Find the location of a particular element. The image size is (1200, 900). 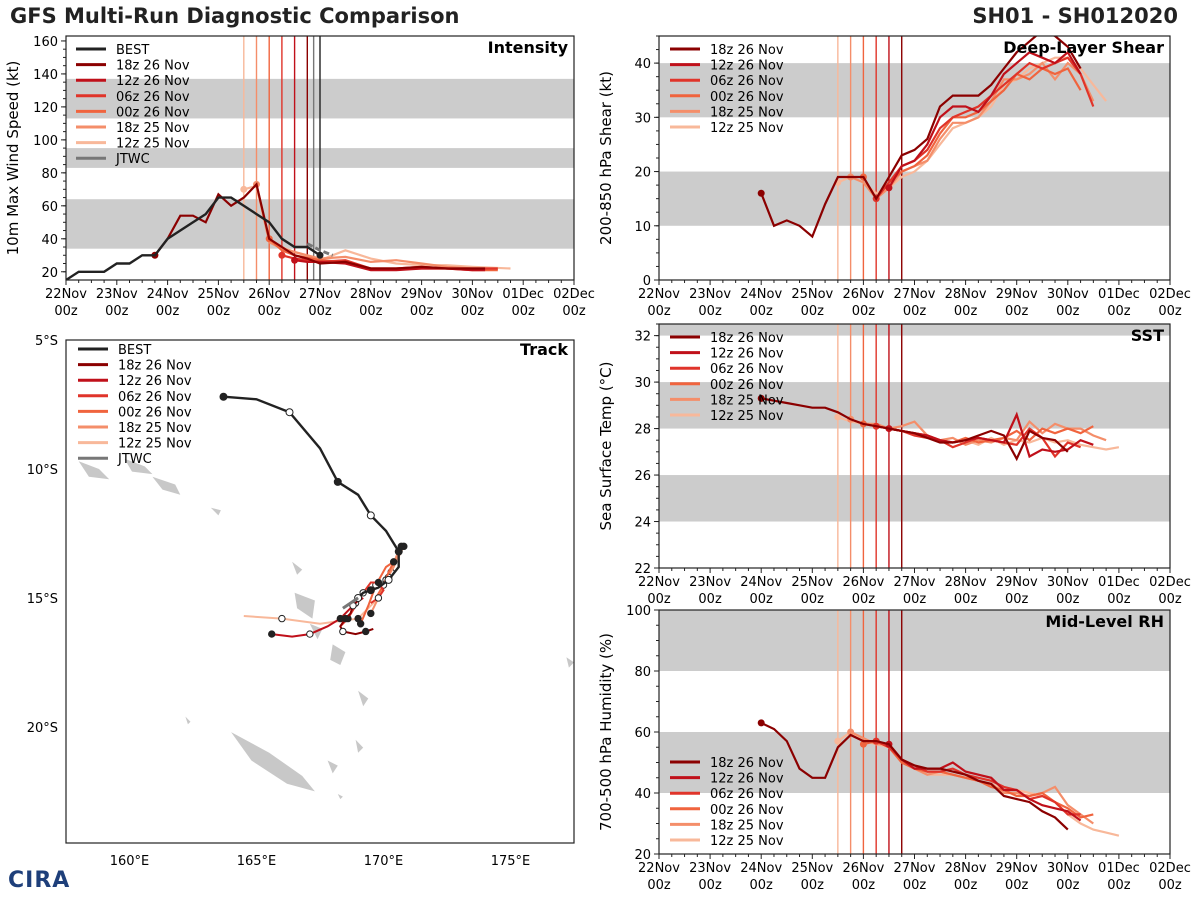

best-track-line is located at coordinates (193, 238).